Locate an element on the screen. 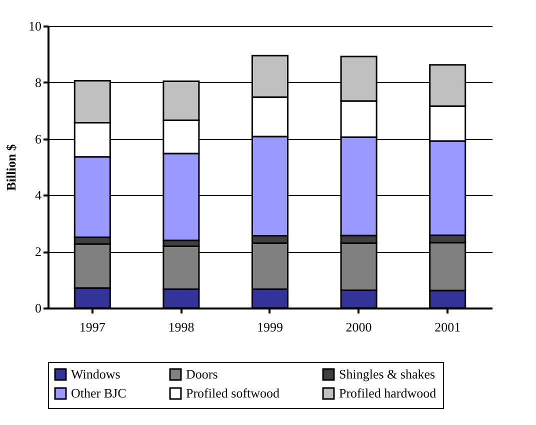 This screenshot has height=425, width=536. legend-label: Profiled hardwood is located at coordinates (388, 393).